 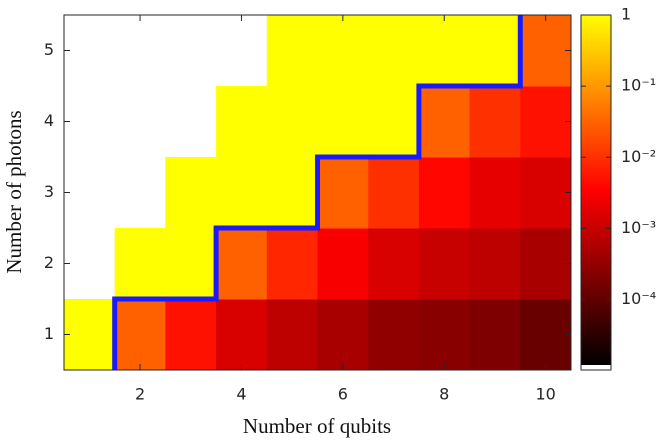 I want to click on x-tick-label: 10, so click(x=545, y=394).